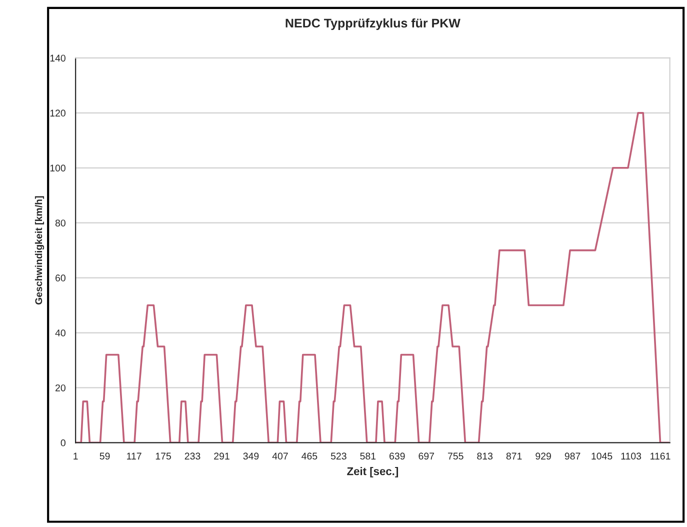 This screenshot has height=527, width=687. Describe the element at coordinates (280, 456) in the screenshot. I see `x-tick-label: 407` at that location.